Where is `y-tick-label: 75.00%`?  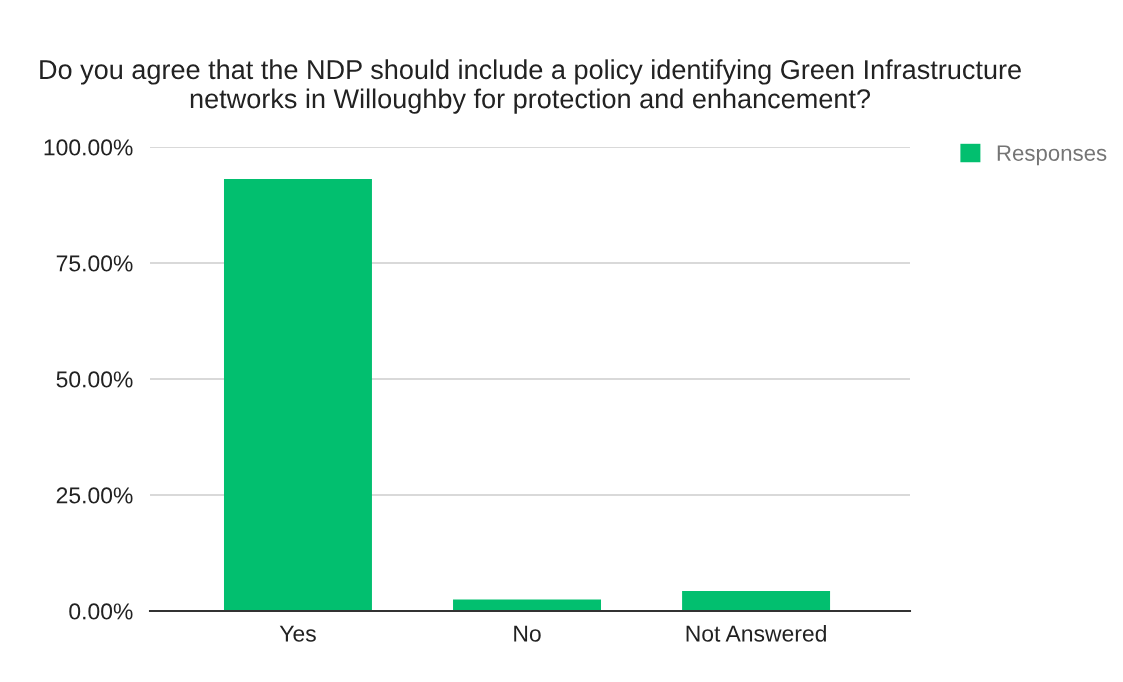
y-tick-label: 75.00% is located at coordinates (94, 263).